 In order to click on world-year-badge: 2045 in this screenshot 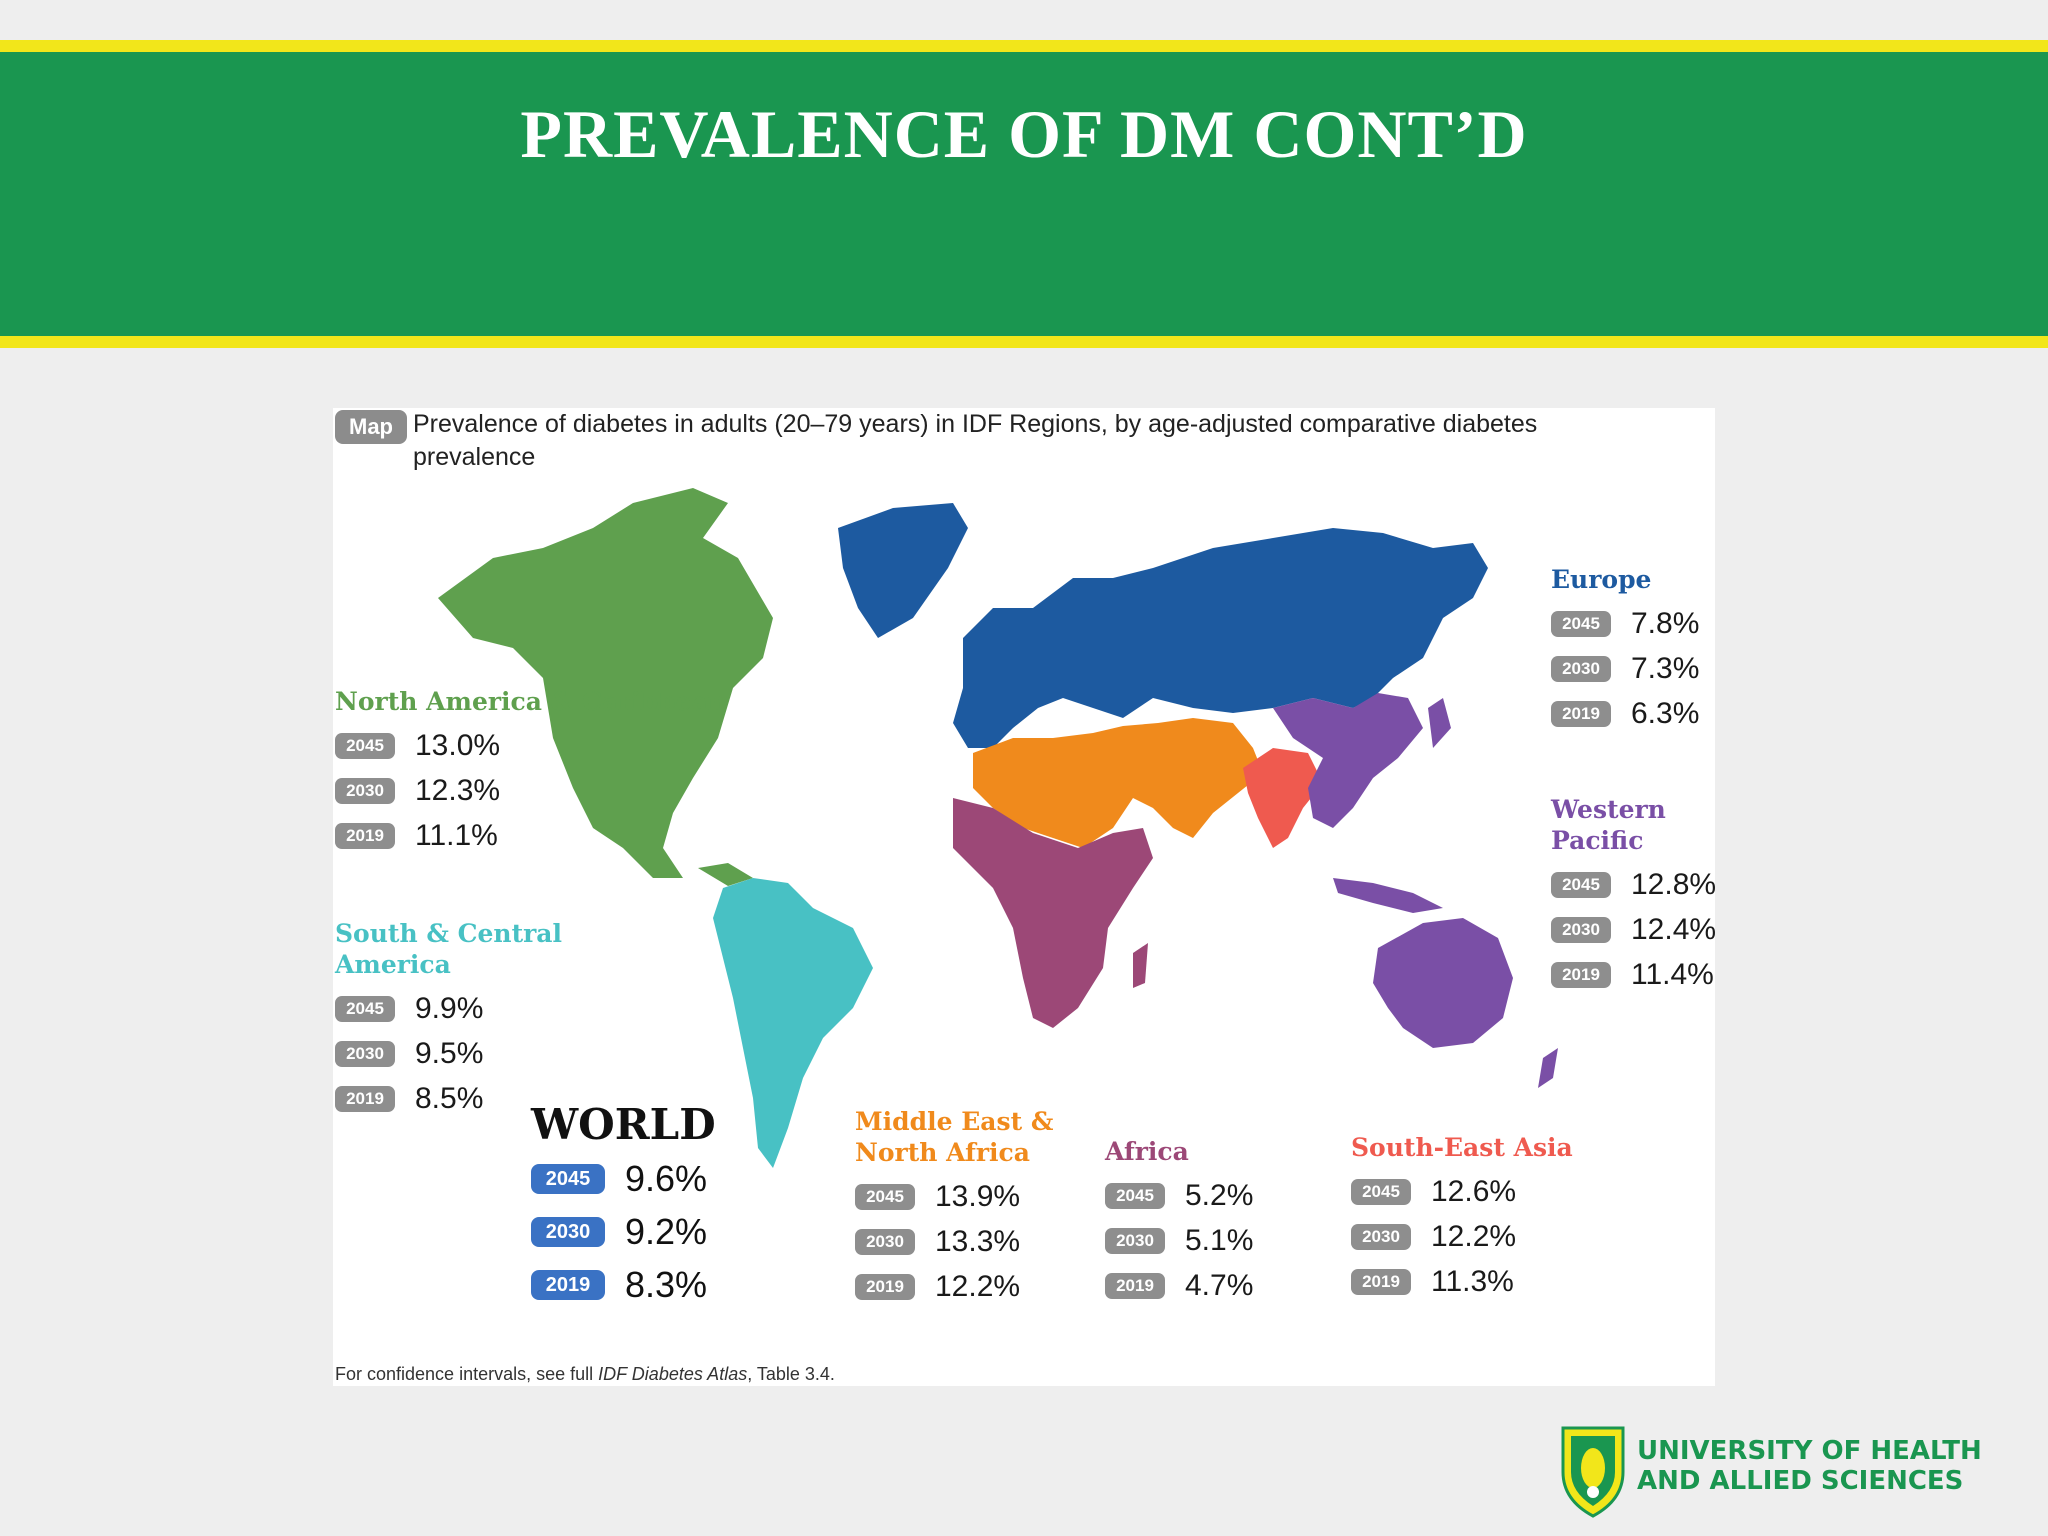, I will do `click(568, 1178)`.